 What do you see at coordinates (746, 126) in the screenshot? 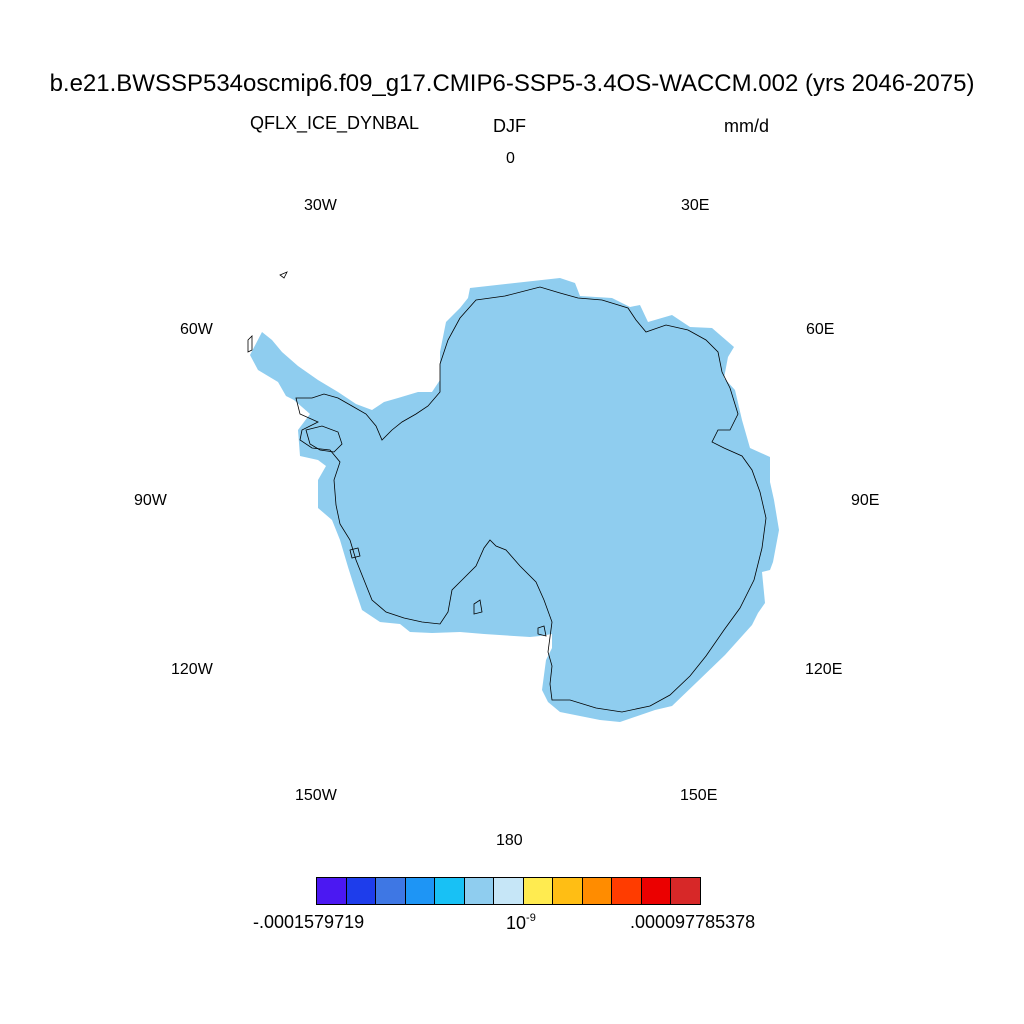
I see `units-label: mm/d` at bounding box center [746, 126].